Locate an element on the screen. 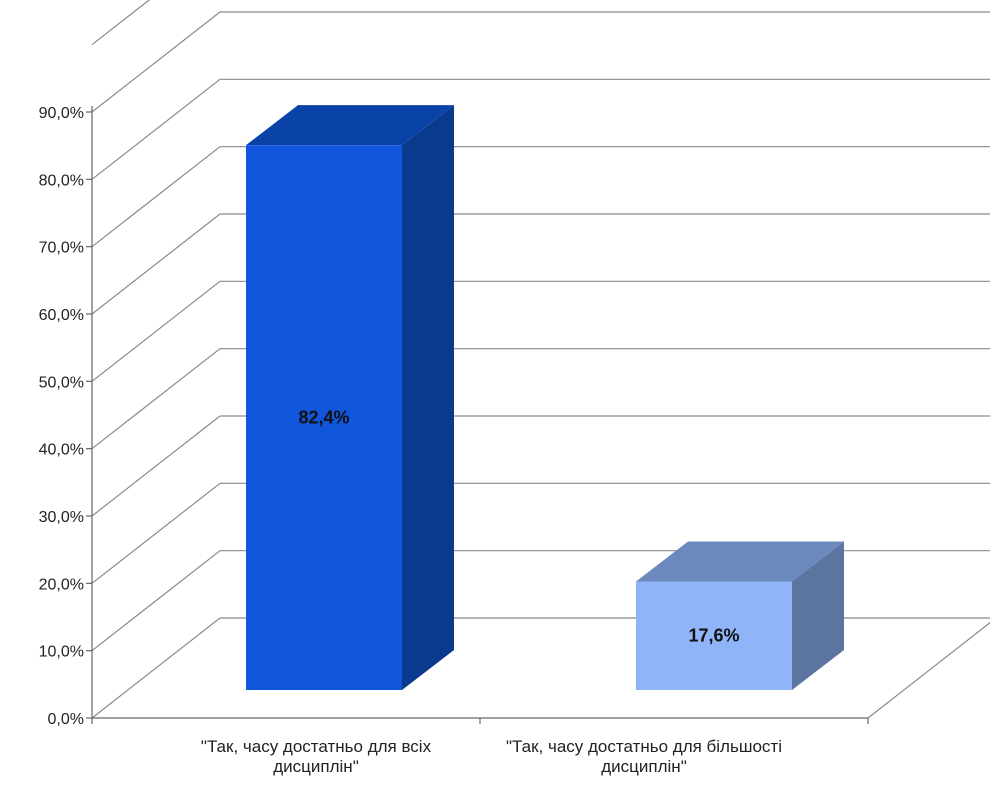 The height and width of the screenshot is (787, 990). y-tick-label: 40,0% is located at coordinates (61, 450).